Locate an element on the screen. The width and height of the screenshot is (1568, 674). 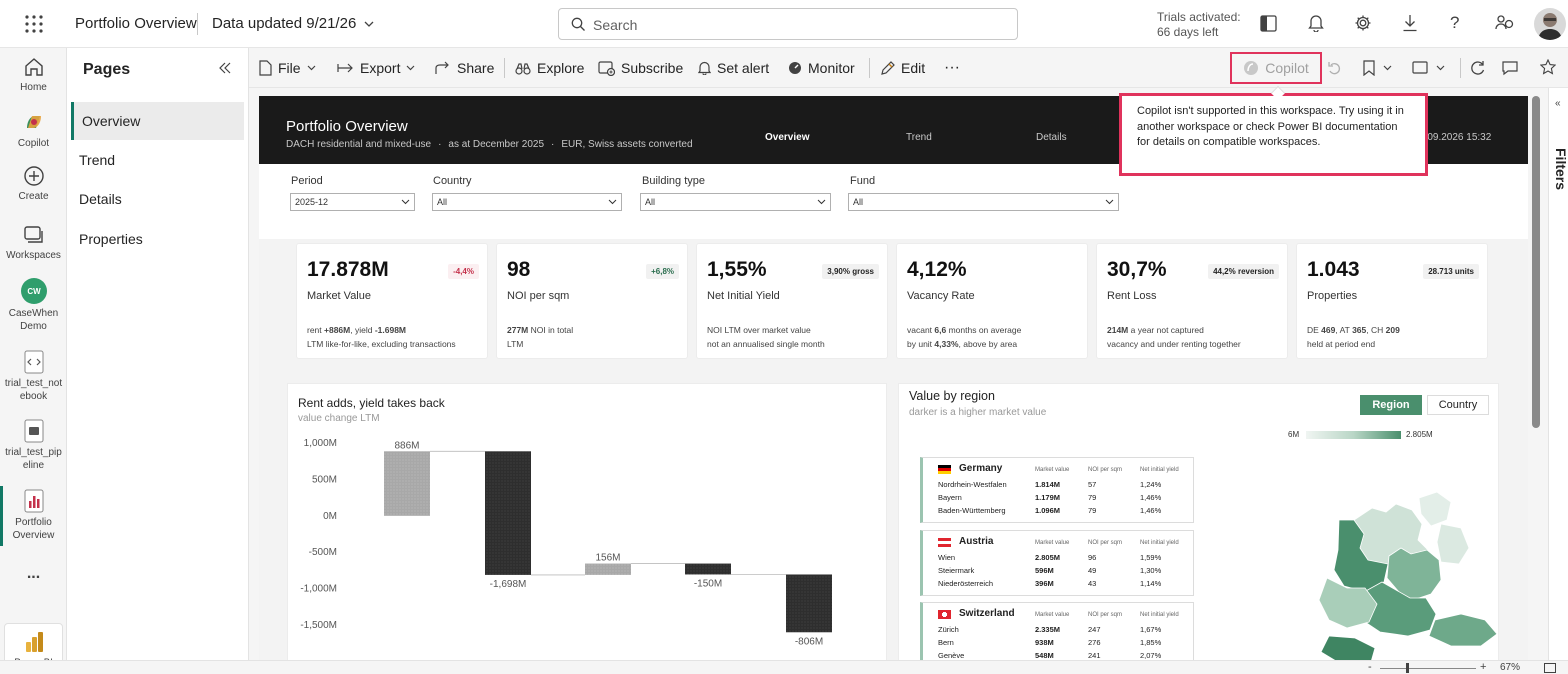
bookmark-menu is located at coordinates (1377, 68).